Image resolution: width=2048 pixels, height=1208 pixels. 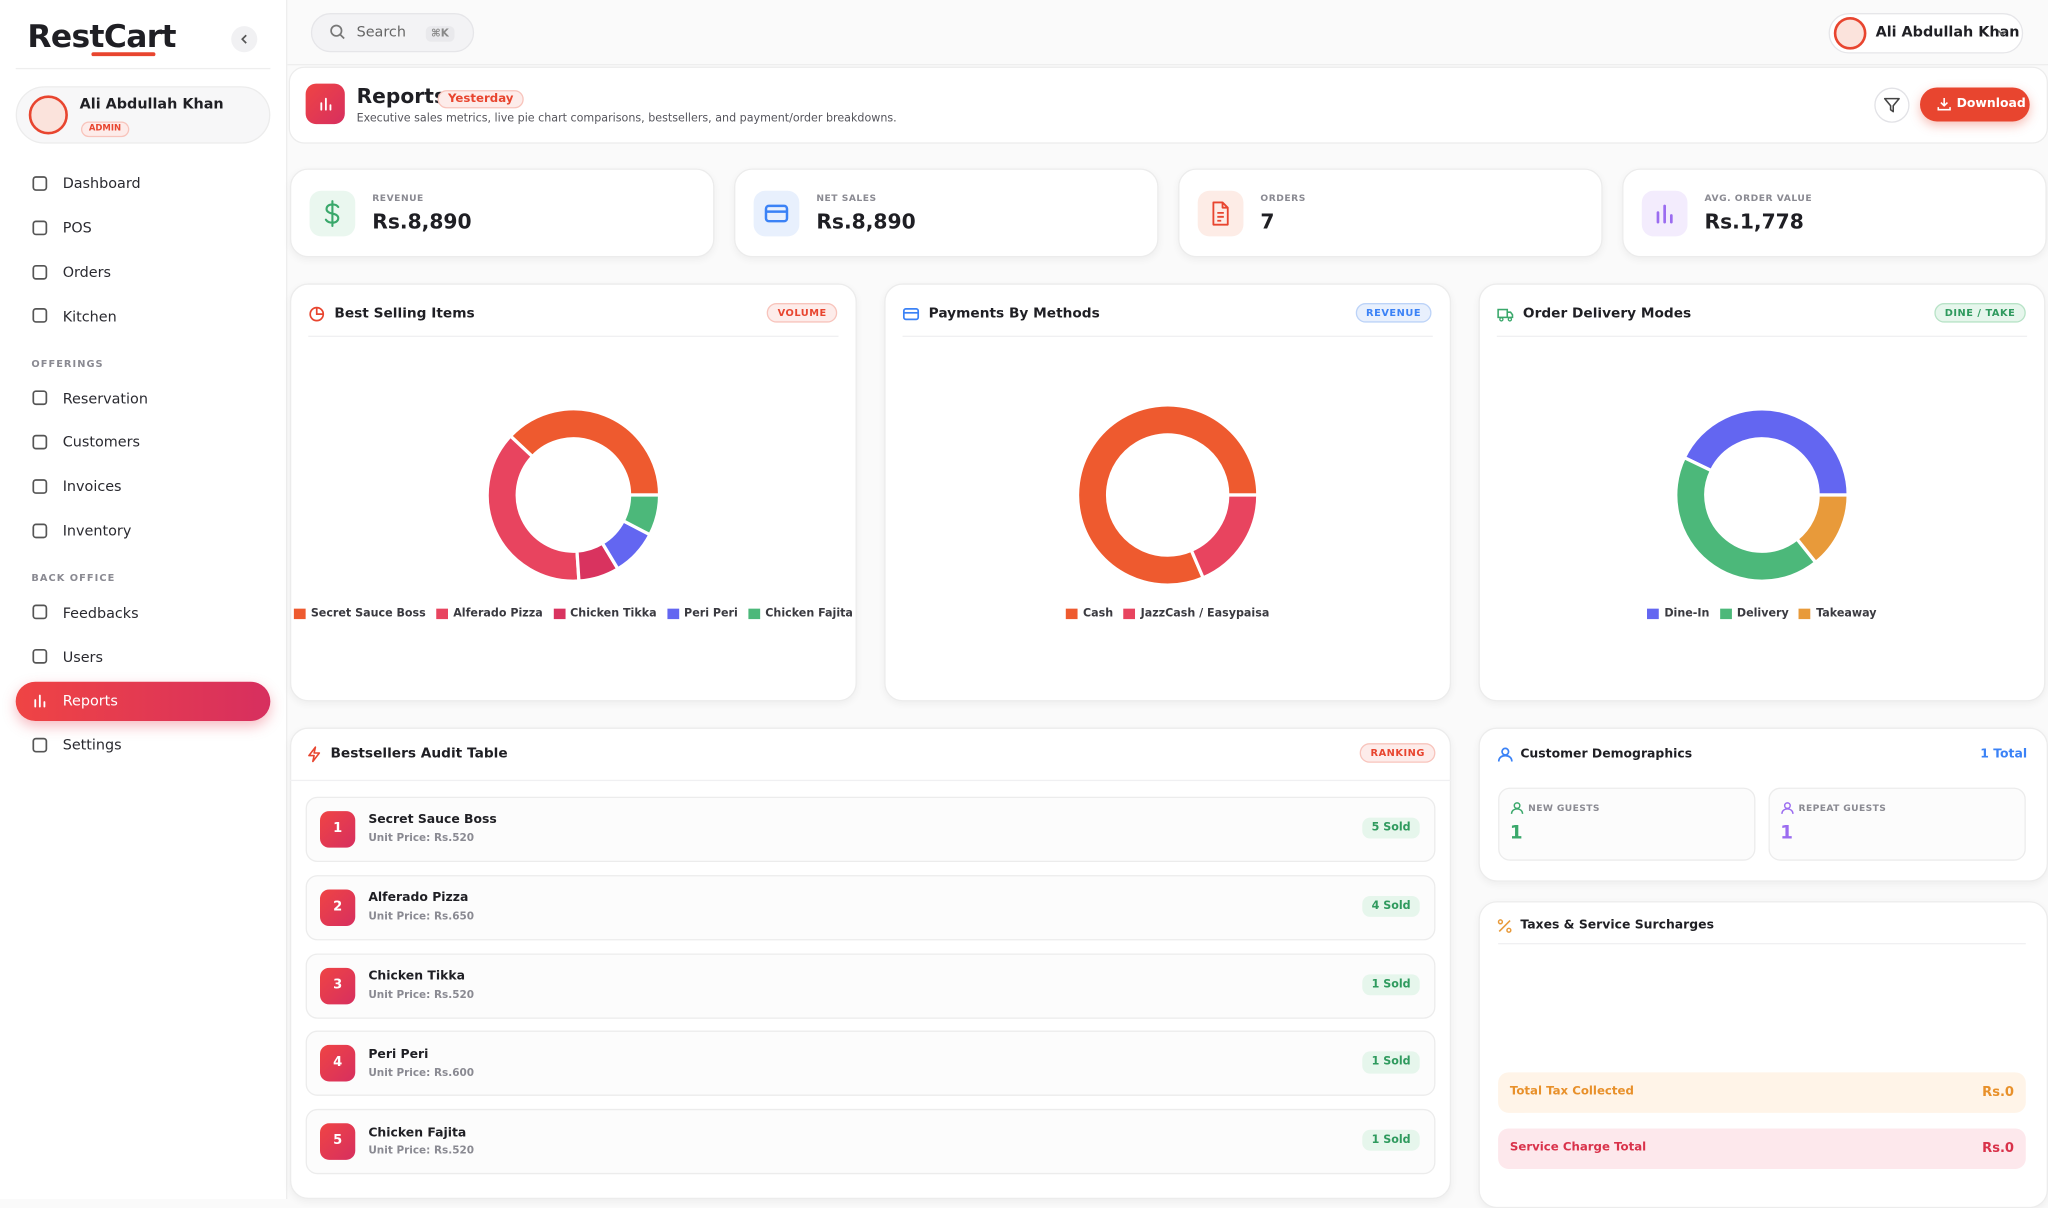 What do you see at coordinates (1391, 1141) in the screenshot?
I see `sold-badge: 1 Sold` at bounding box center [1391, 1141].